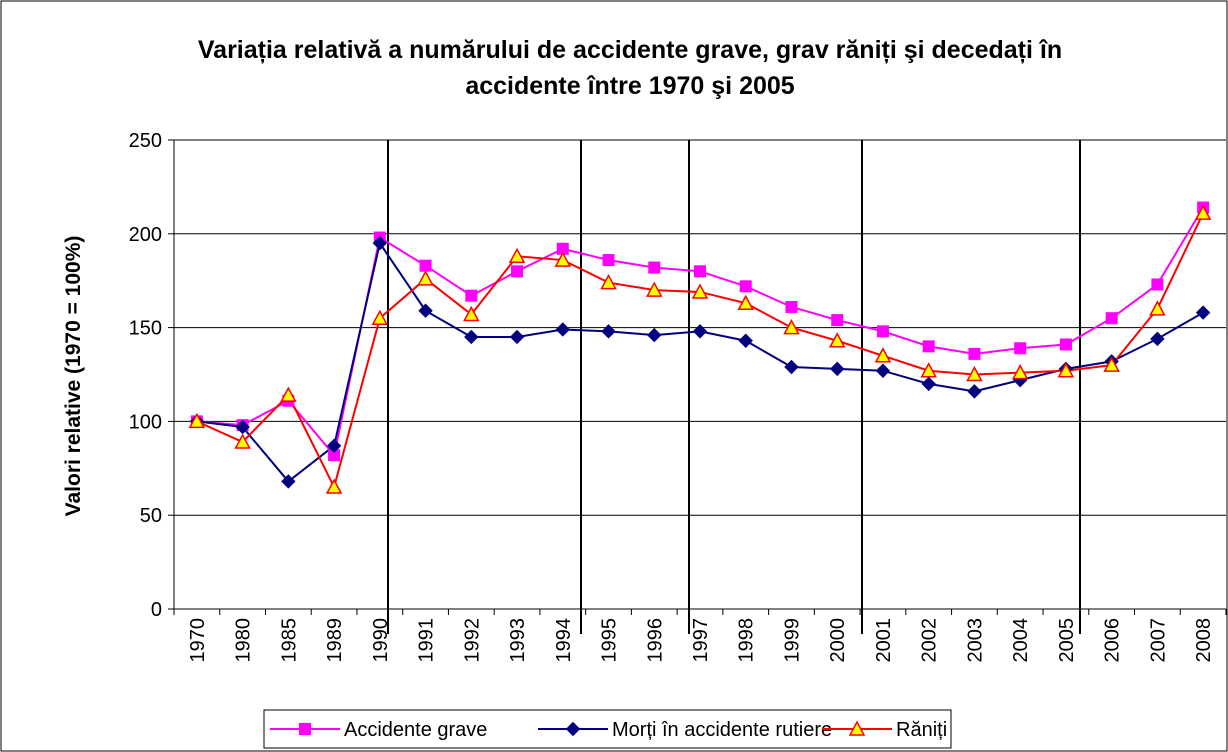  I want to click on legend-label: Accidente grave, so click(415, 730).